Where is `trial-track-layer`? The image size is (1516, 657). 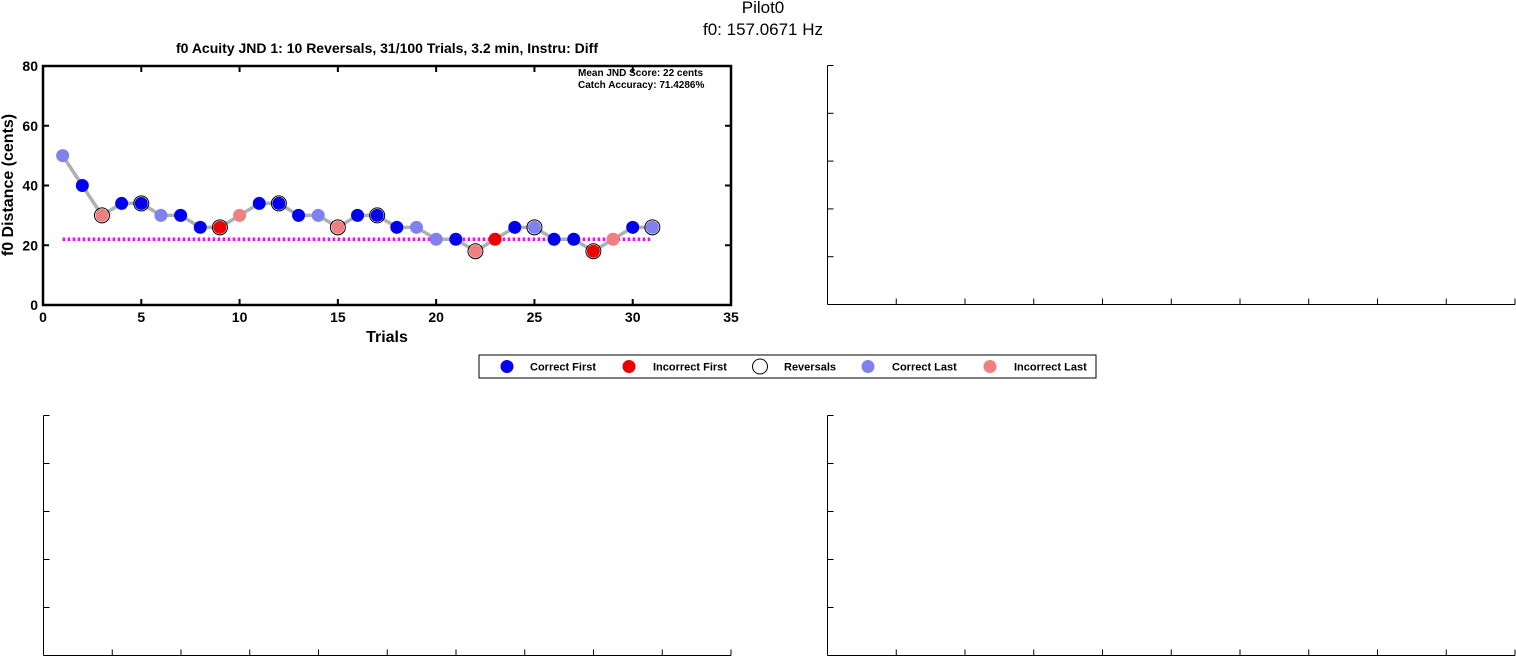
trial-track-layer is located at coordinates (357, 203).